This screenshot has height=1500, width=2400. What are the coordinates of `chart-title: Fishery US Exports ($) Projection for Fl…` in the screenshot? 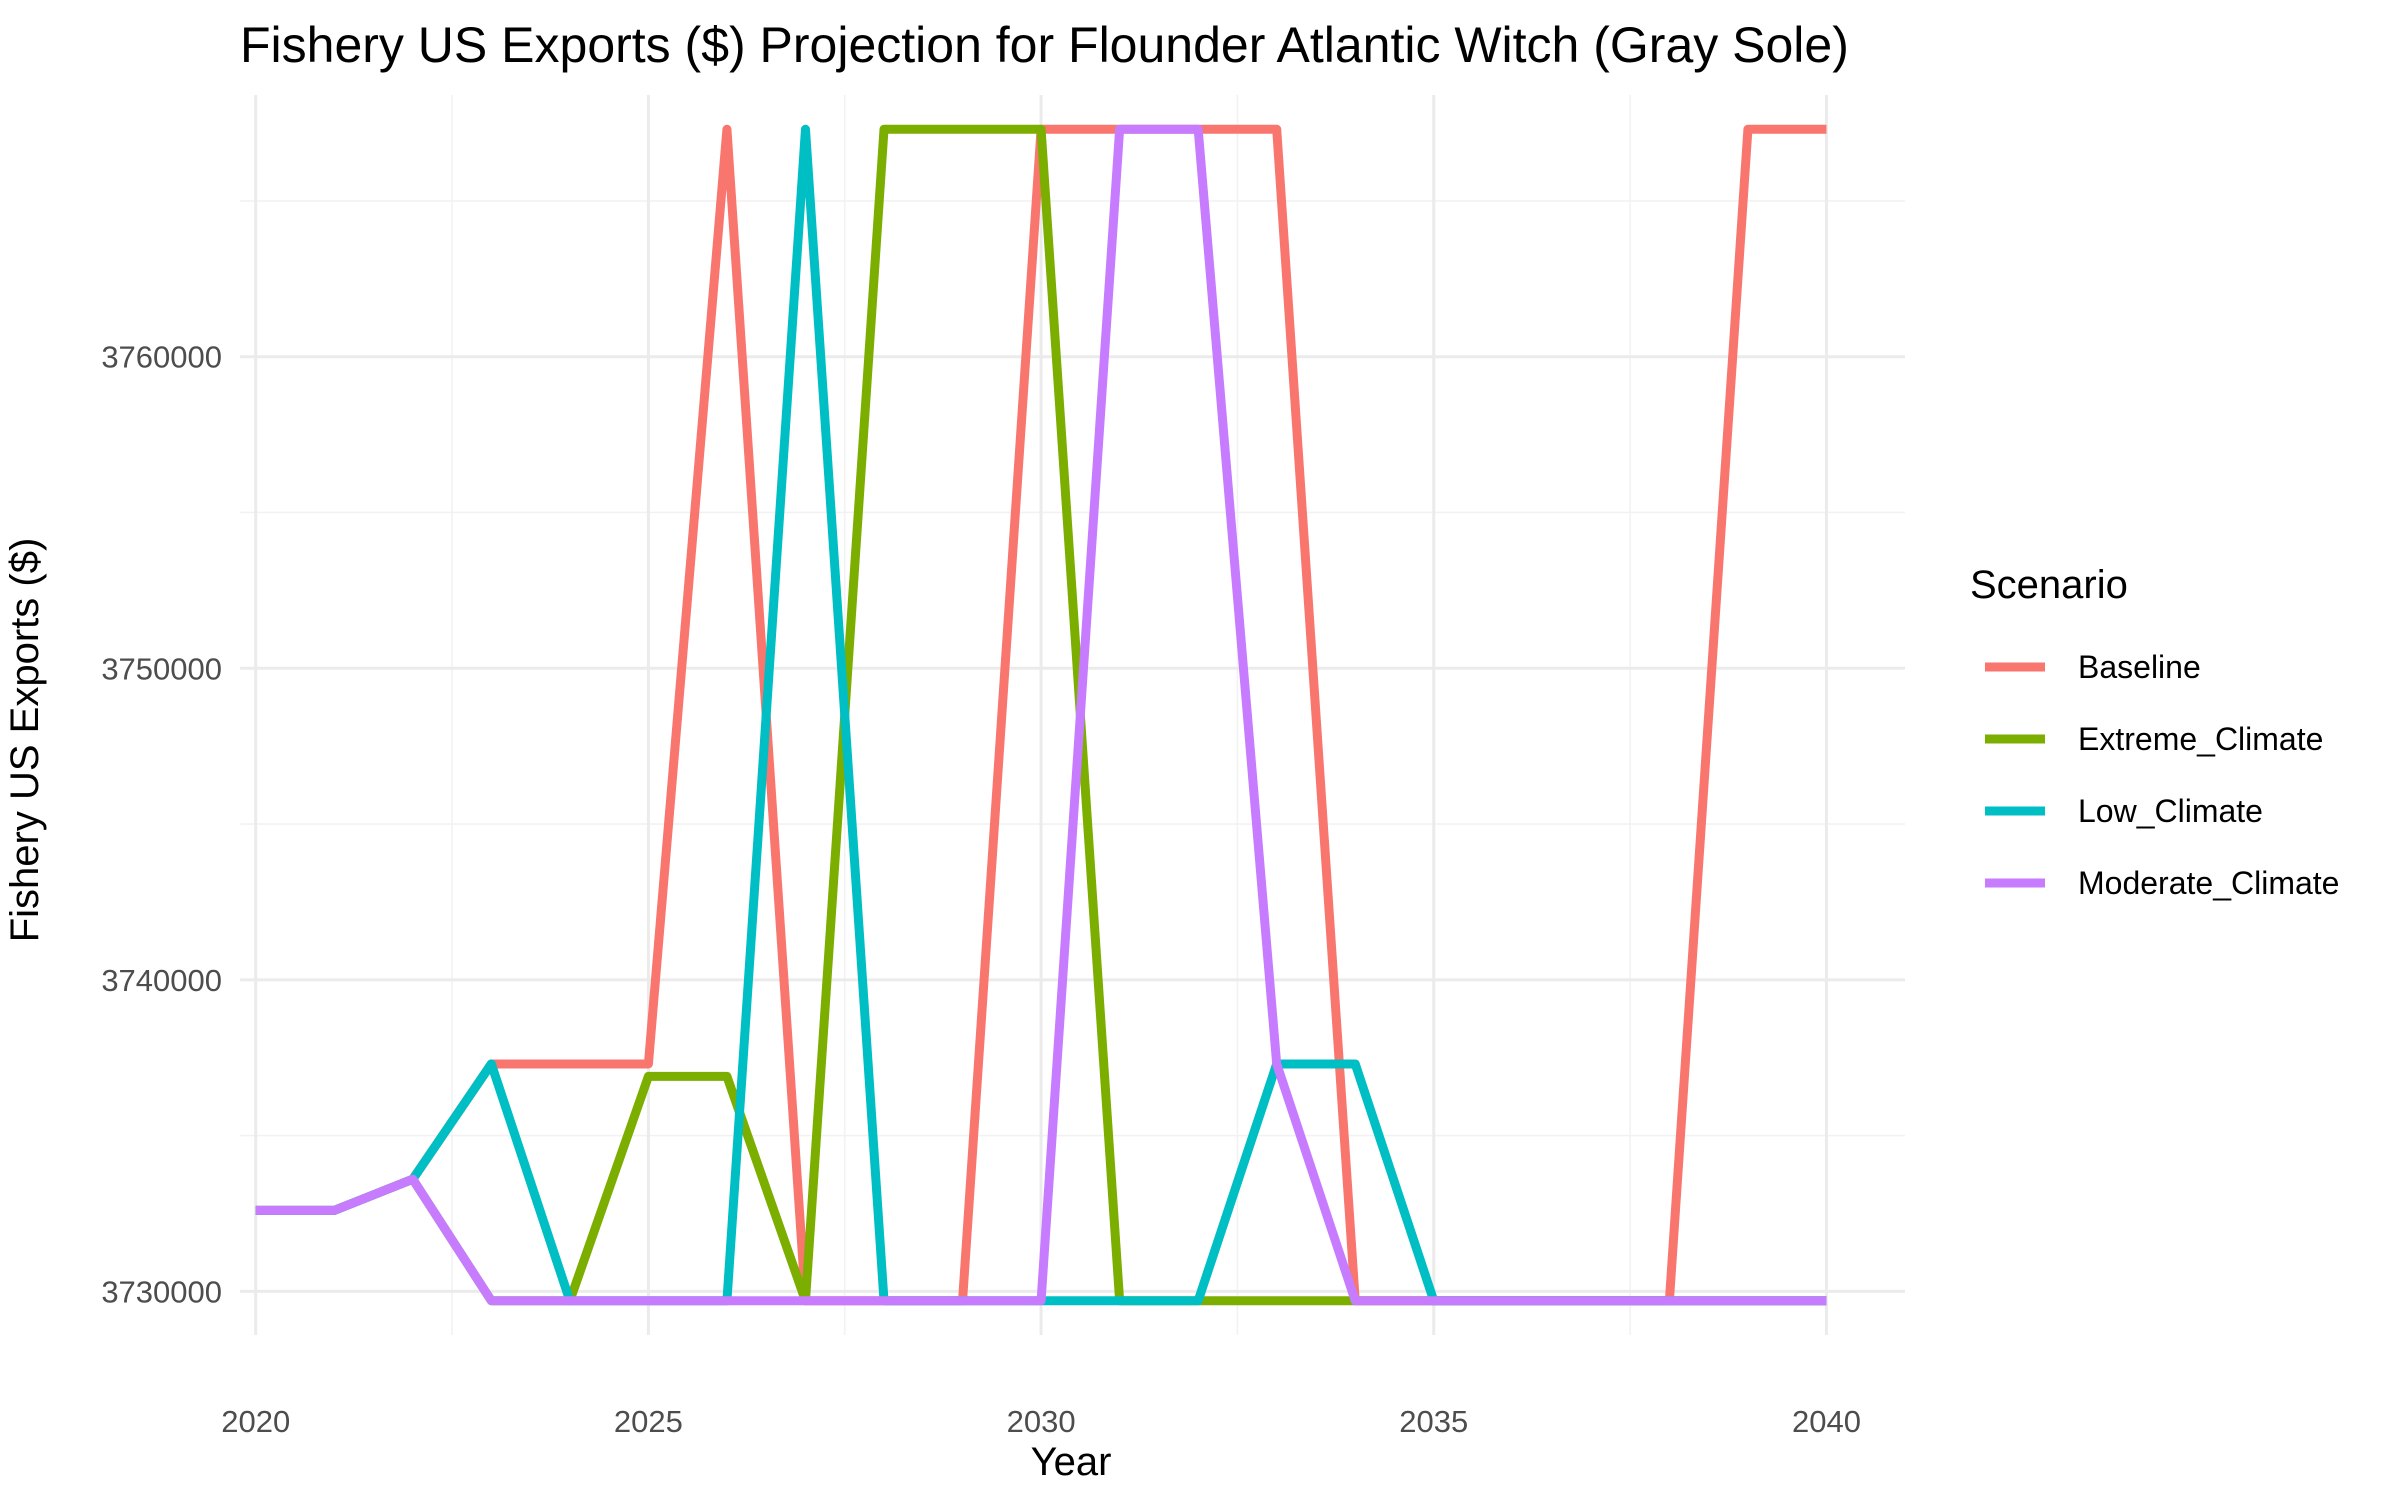 It's located at (1044, 45).